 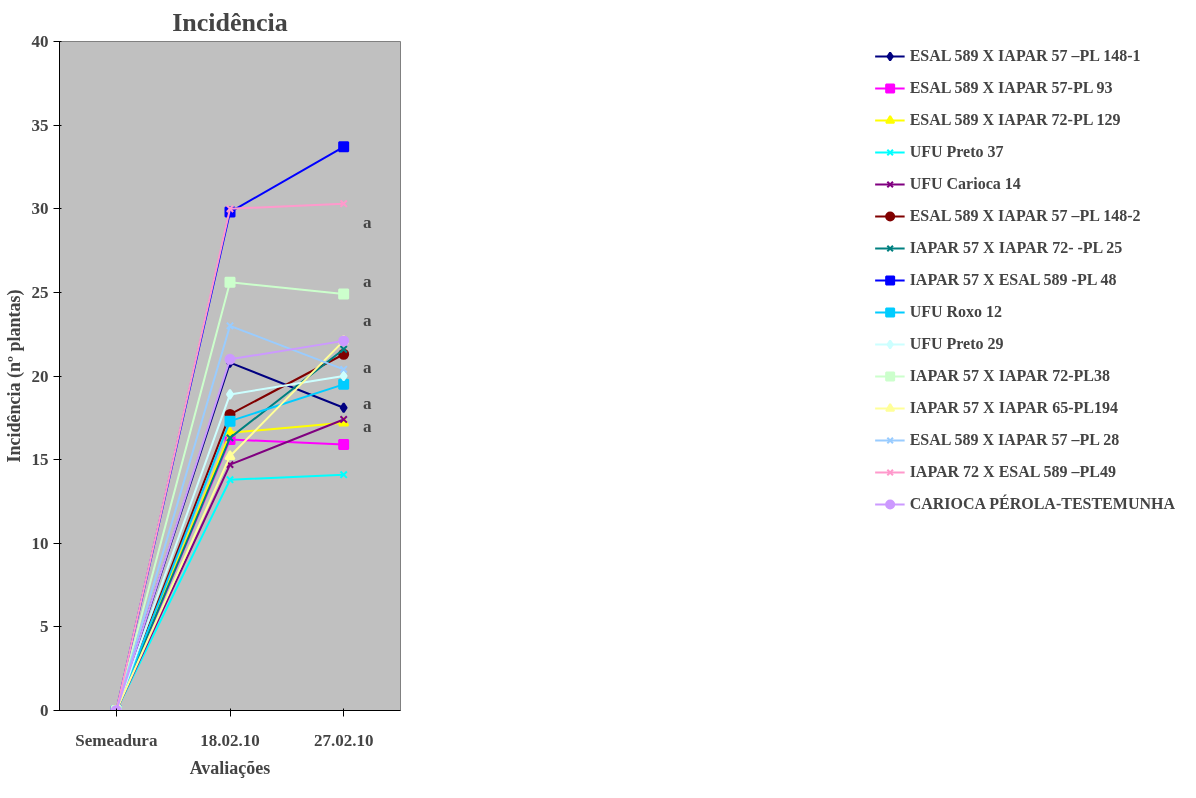 I want to click on legend-label: UFU Preto 37, so click(x=956, y=152).